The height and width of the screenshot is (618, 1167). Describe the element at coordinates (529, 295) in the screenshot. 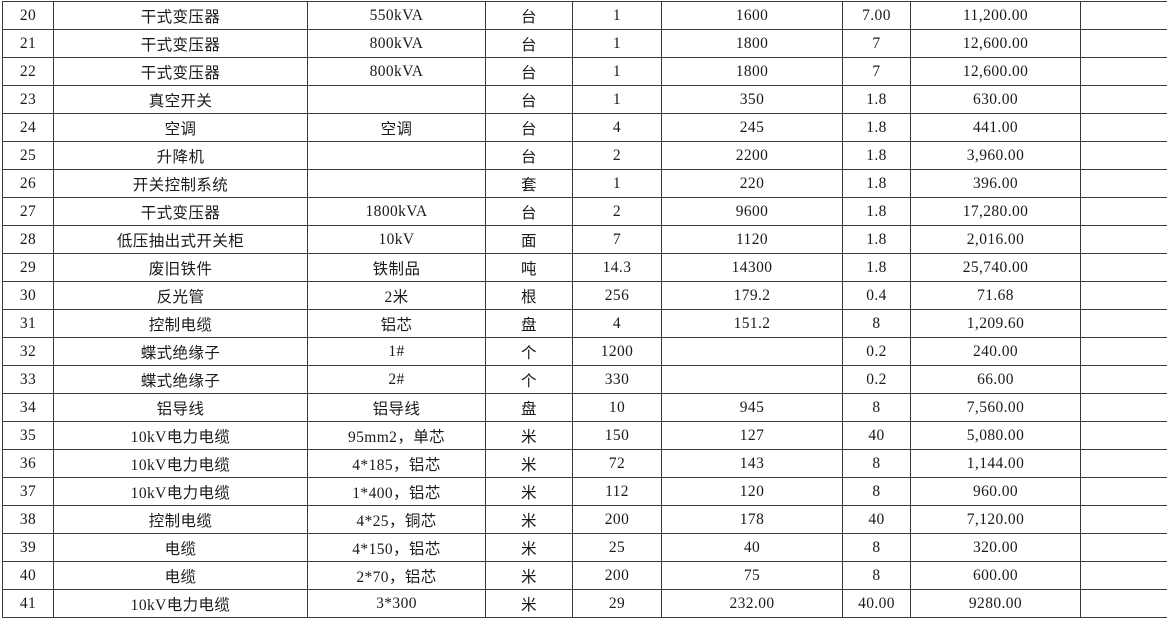

I see `cell-unit: 根` at that location.